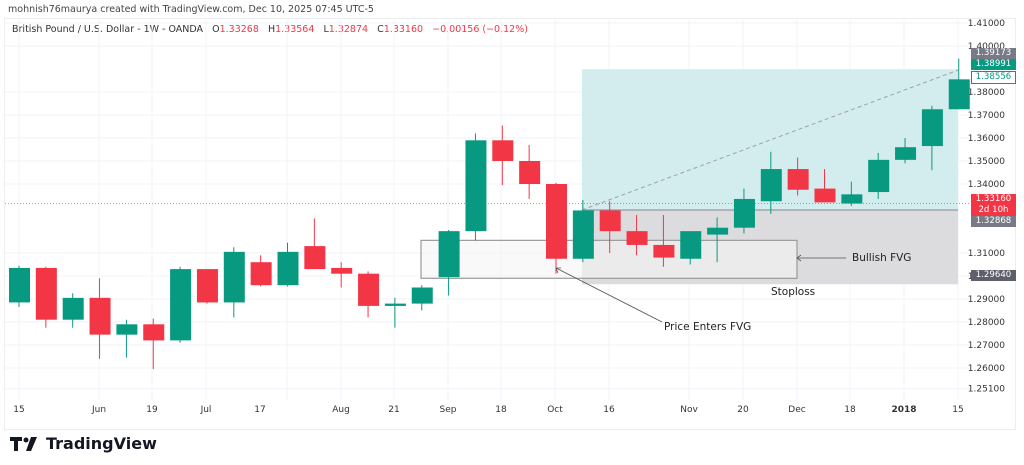 Image resolution: width=1024 pixels, height=465 pixels. I want to click on price-axis-label: 1.35000, so click(986, 162).